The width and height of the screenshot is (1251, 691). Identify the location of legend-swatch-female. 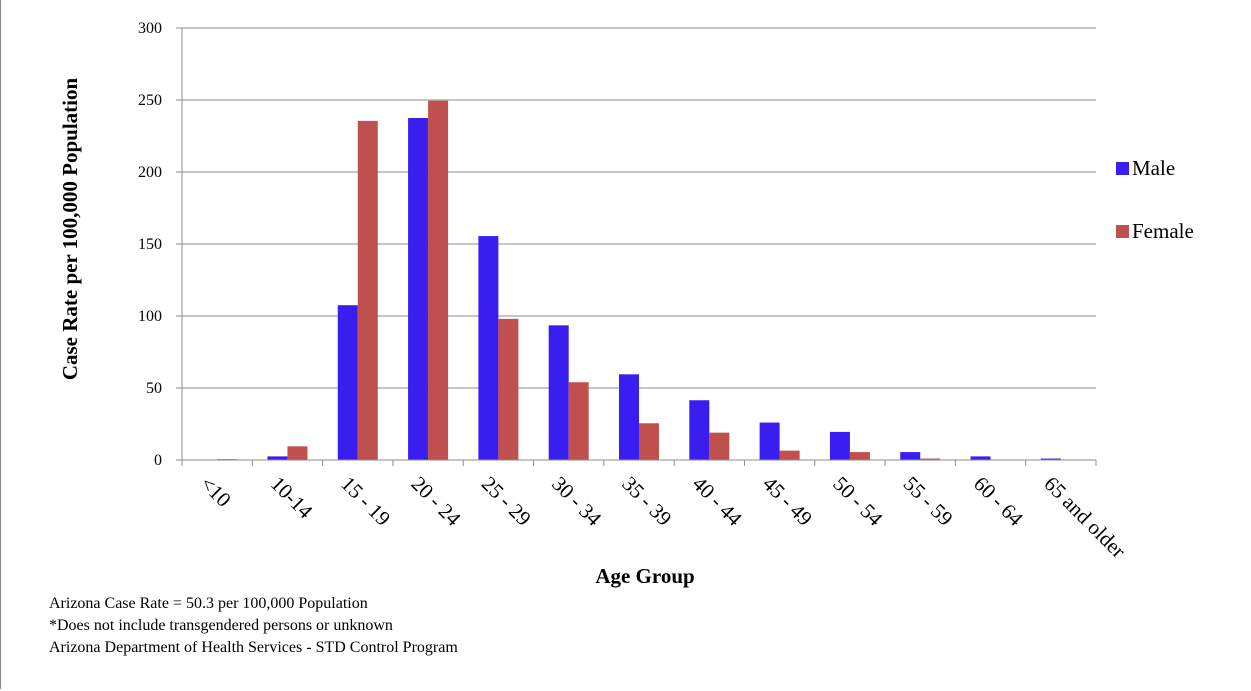
(1122, 231).